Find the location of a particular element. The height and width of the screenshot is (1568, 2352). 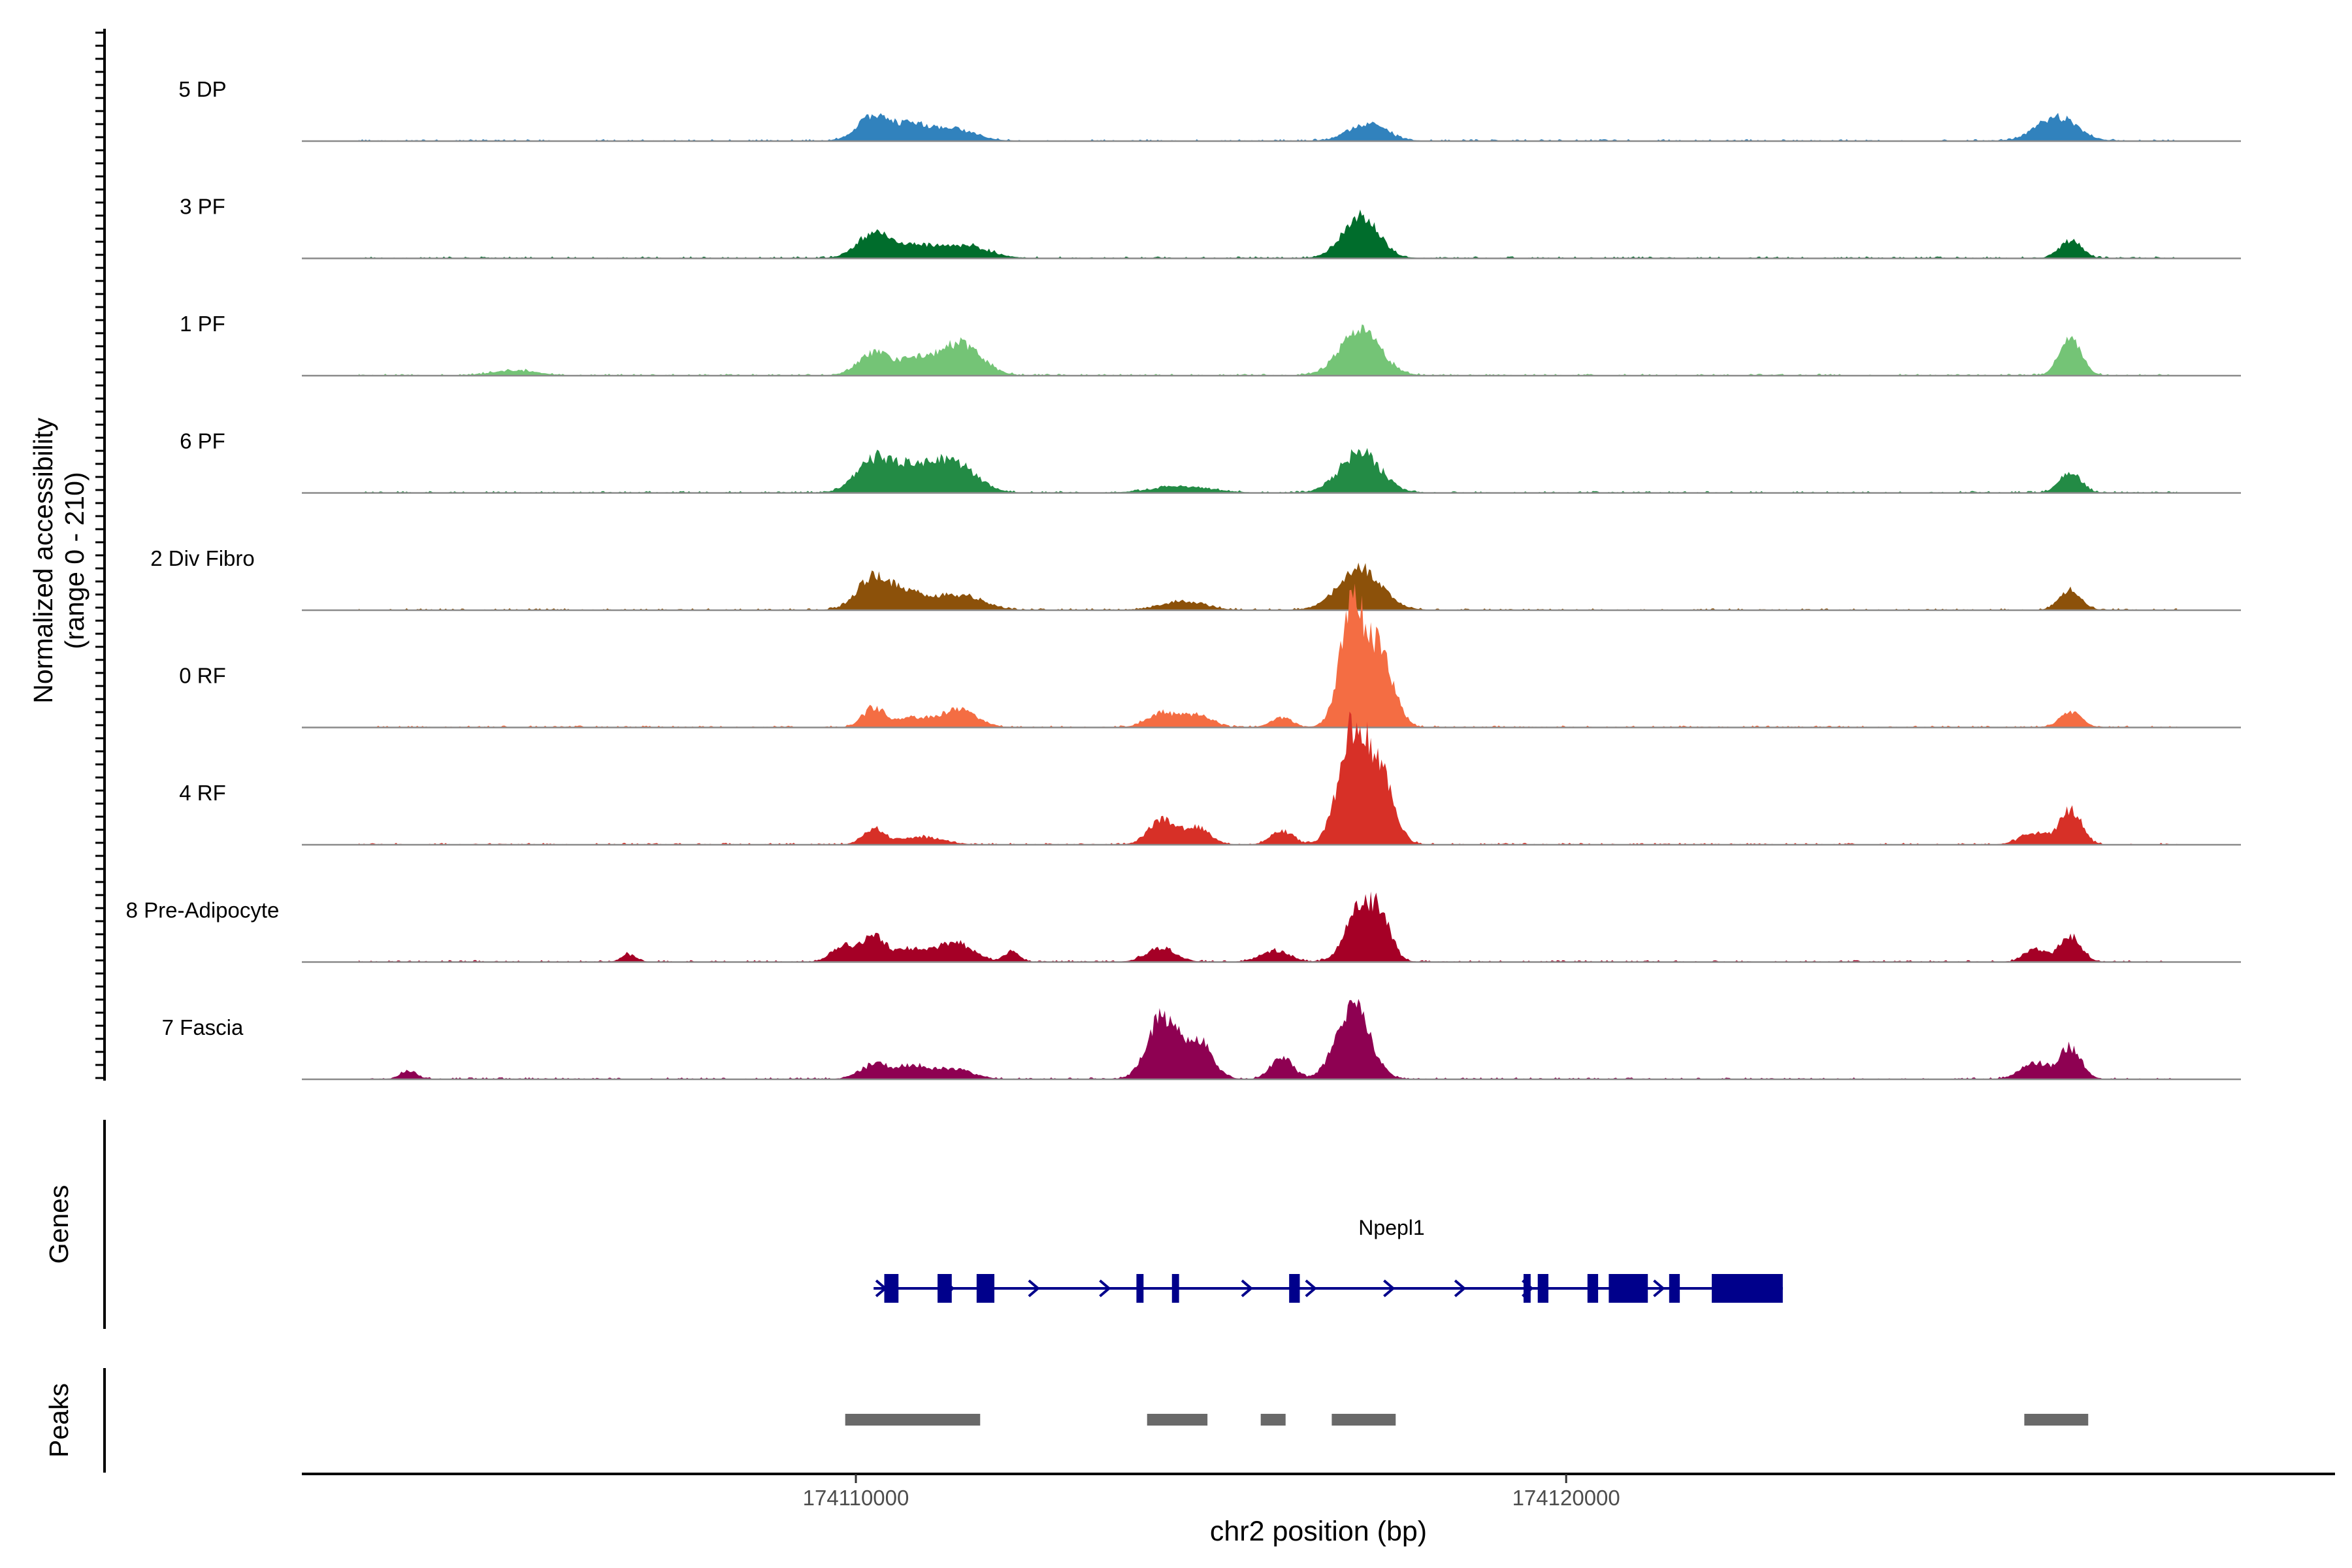

x-axis-ticks: 174110000 174120000 is located at coordinates (1211, 1492).